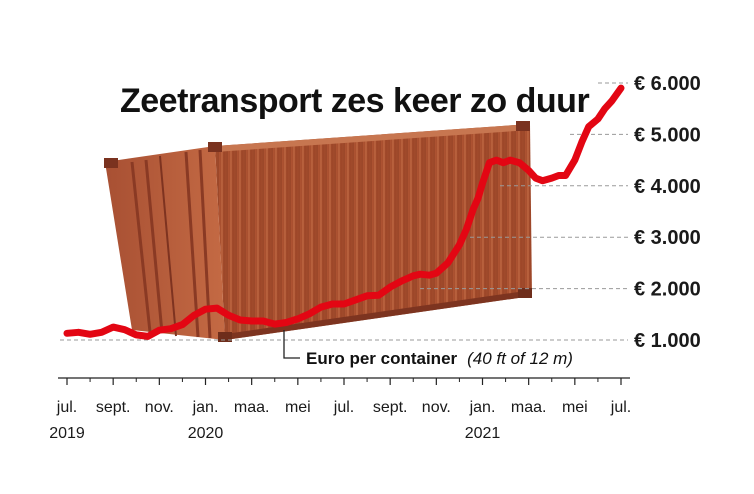  I want to click on y-tick-label: € 5.000, so click(667, 135).